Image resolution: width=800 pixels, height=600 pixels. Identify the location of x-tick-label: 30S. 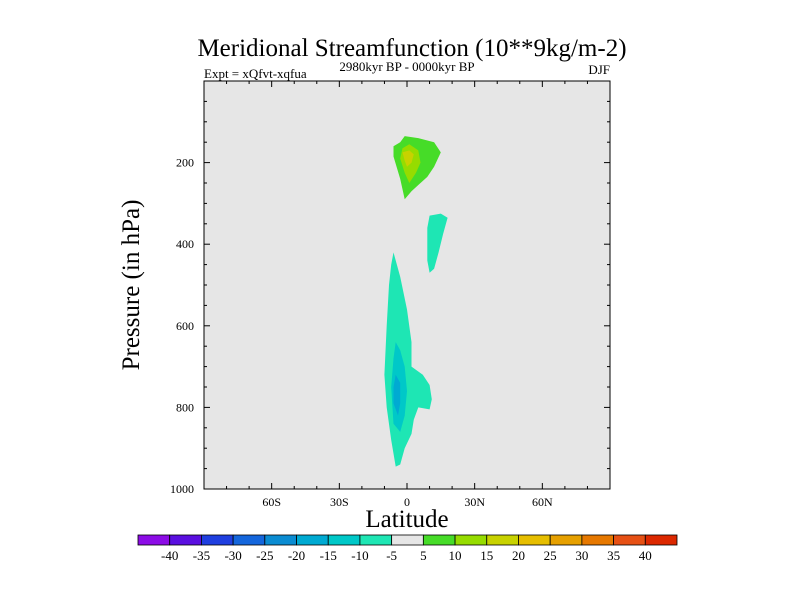
(339, 502).